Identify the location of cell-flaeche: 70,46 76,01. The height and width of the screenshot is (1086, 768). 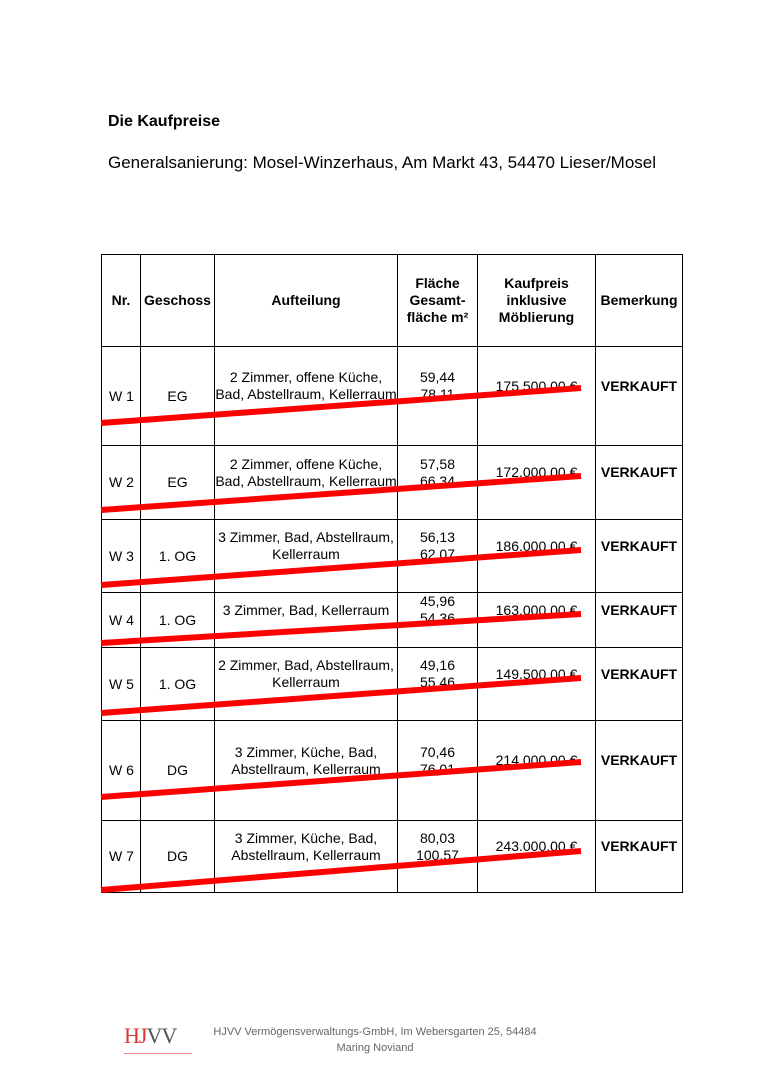
(437, 770).